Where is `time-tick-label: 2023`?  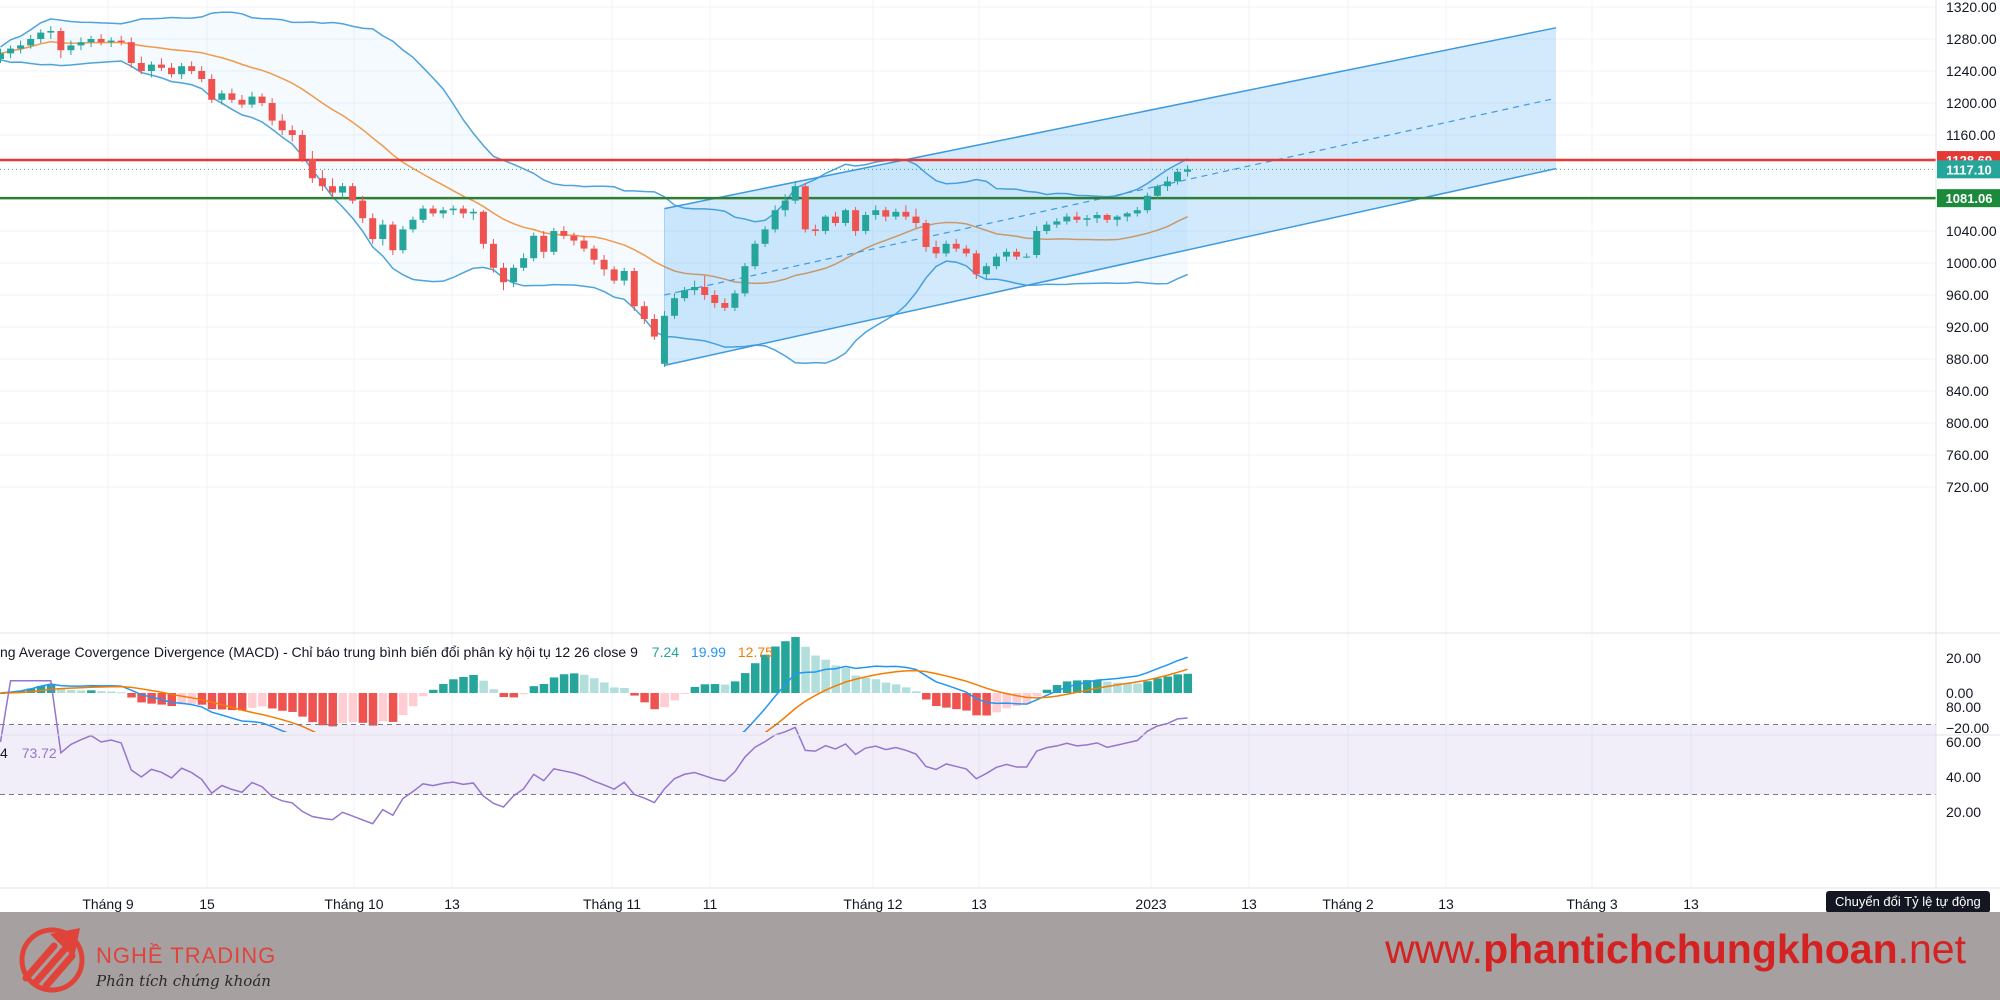
time-tick-label: 2023 is located at coordinates (1150, 904).